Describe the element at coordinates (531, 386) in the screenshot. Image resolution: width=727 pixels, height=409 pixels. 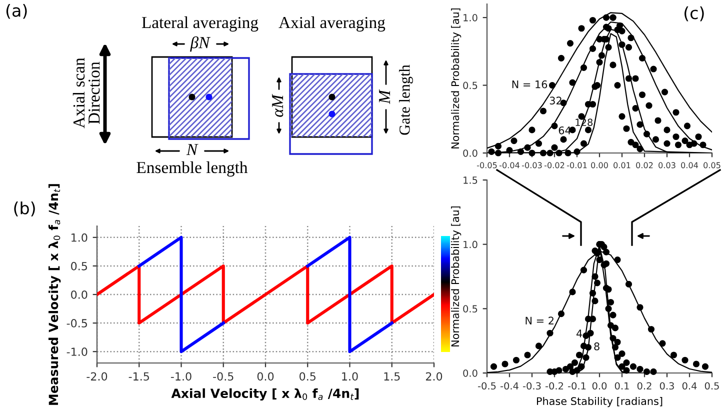
I see `x-tick-label: -0.3` at that location.